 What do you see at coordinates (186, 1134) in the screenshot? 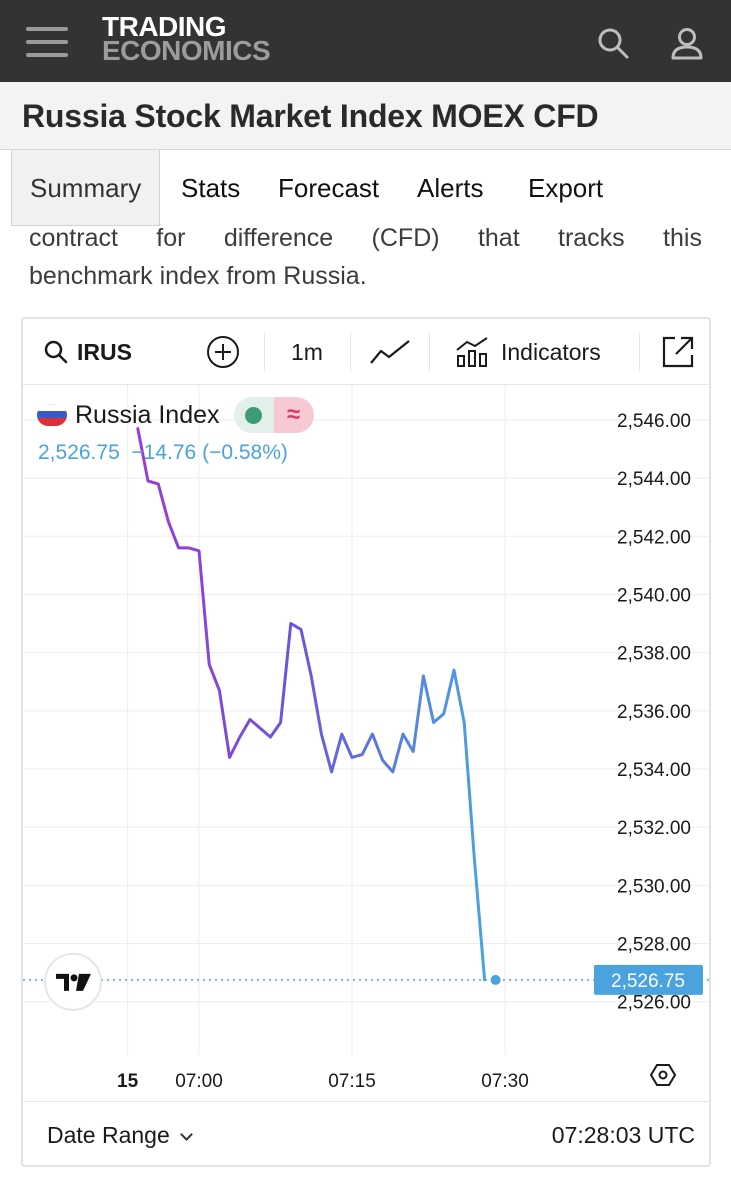
I see `chevron-down-icon` at bounding box center [186, 1134].